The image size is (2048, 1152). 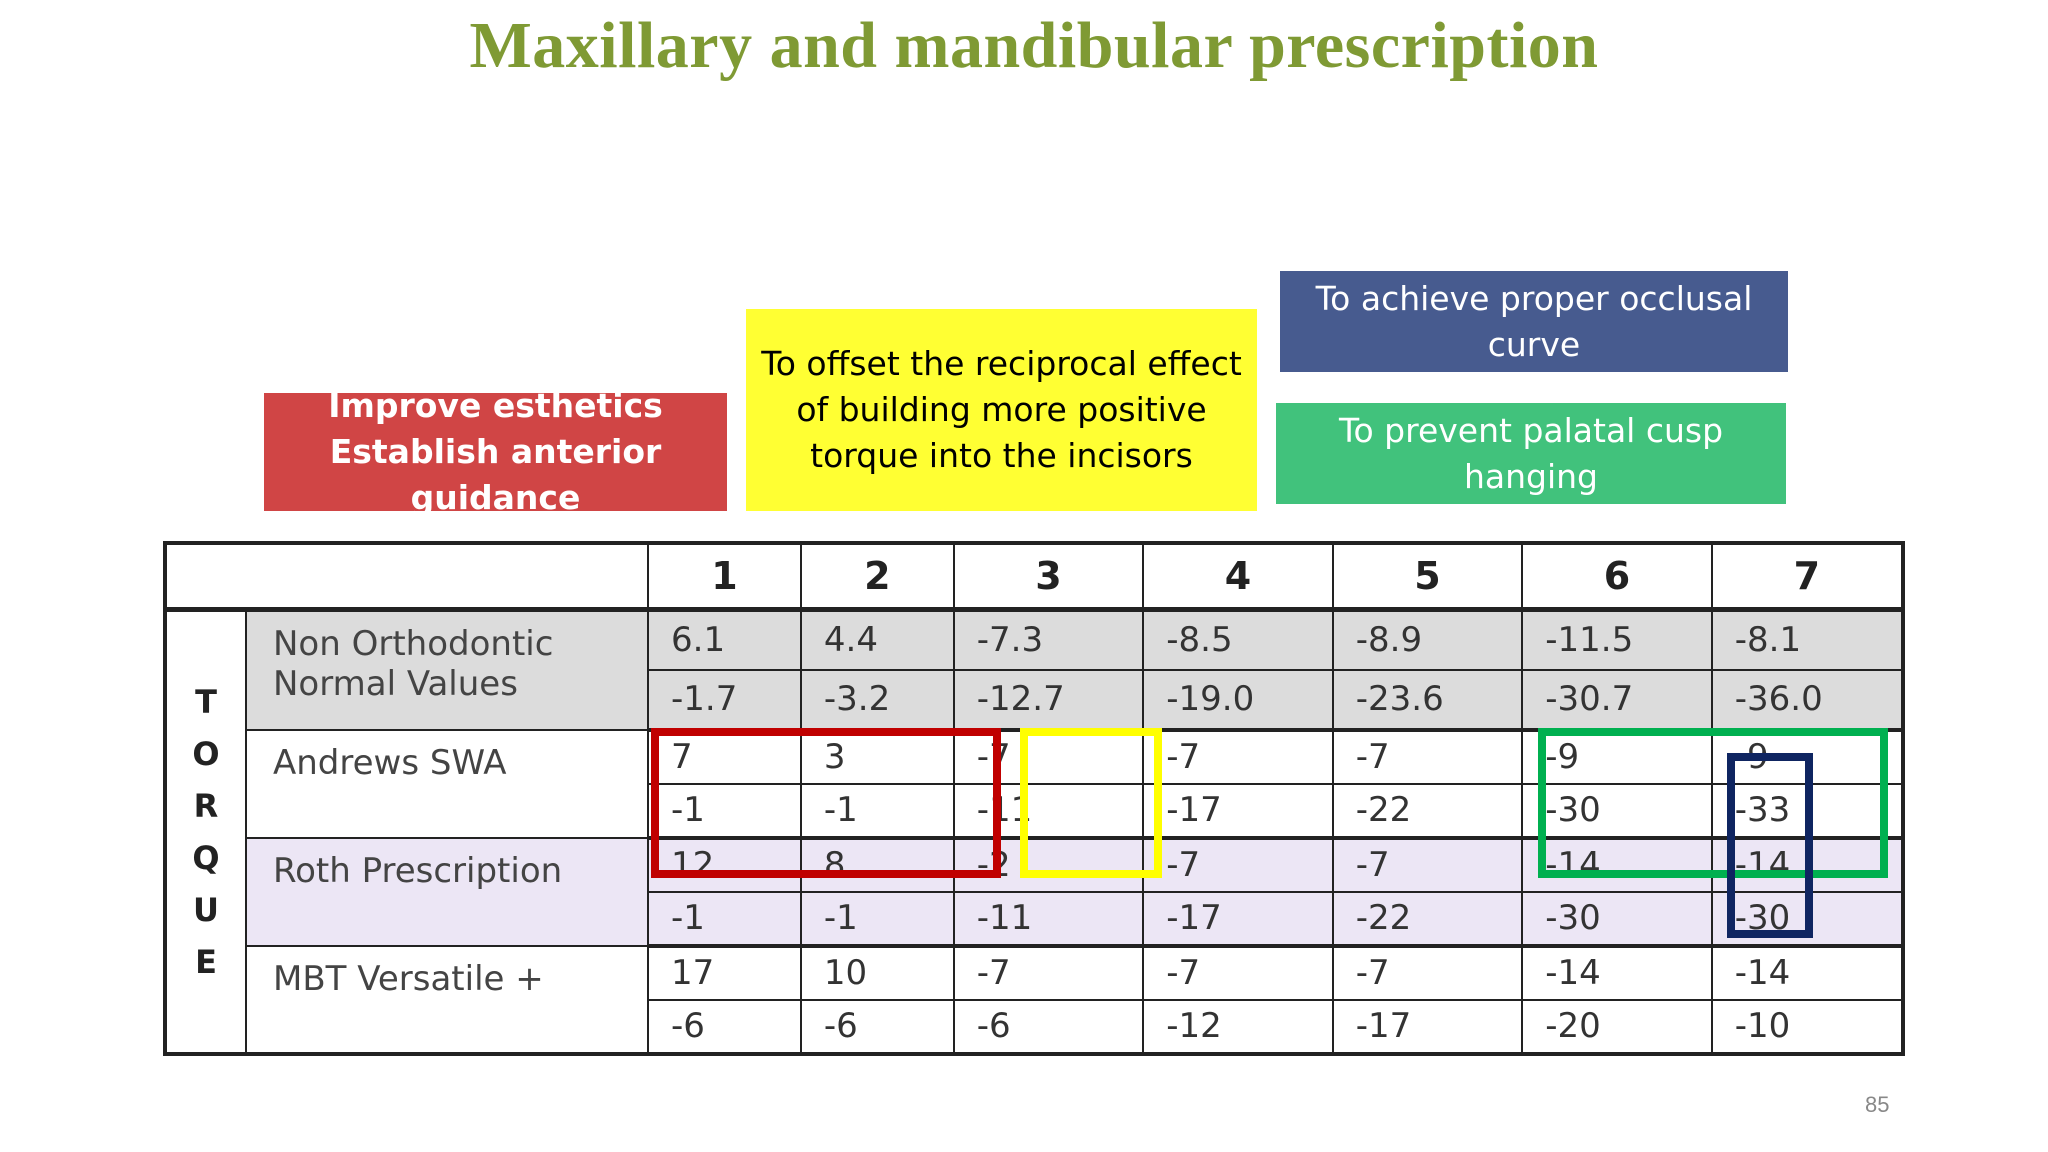 What do you see at coordinates (1048, 864) in the screenshot?
I see `table-cell: -2` at bounding box center [1048, 864].